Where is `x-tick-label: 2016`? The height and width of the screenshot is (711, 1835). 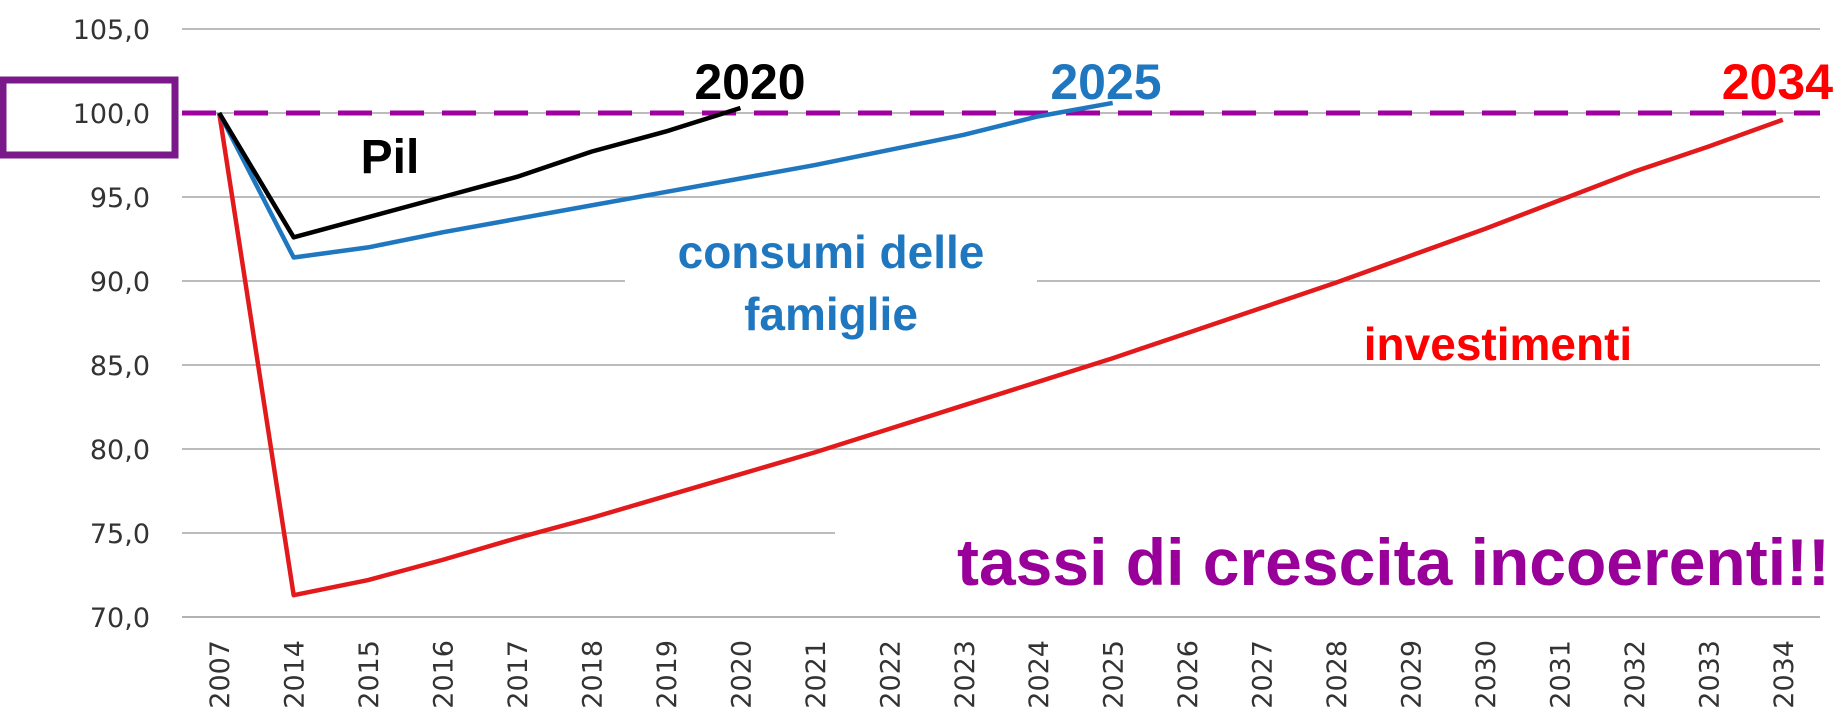 x-tick-label: 2016 is located at coordinates (444, 674).